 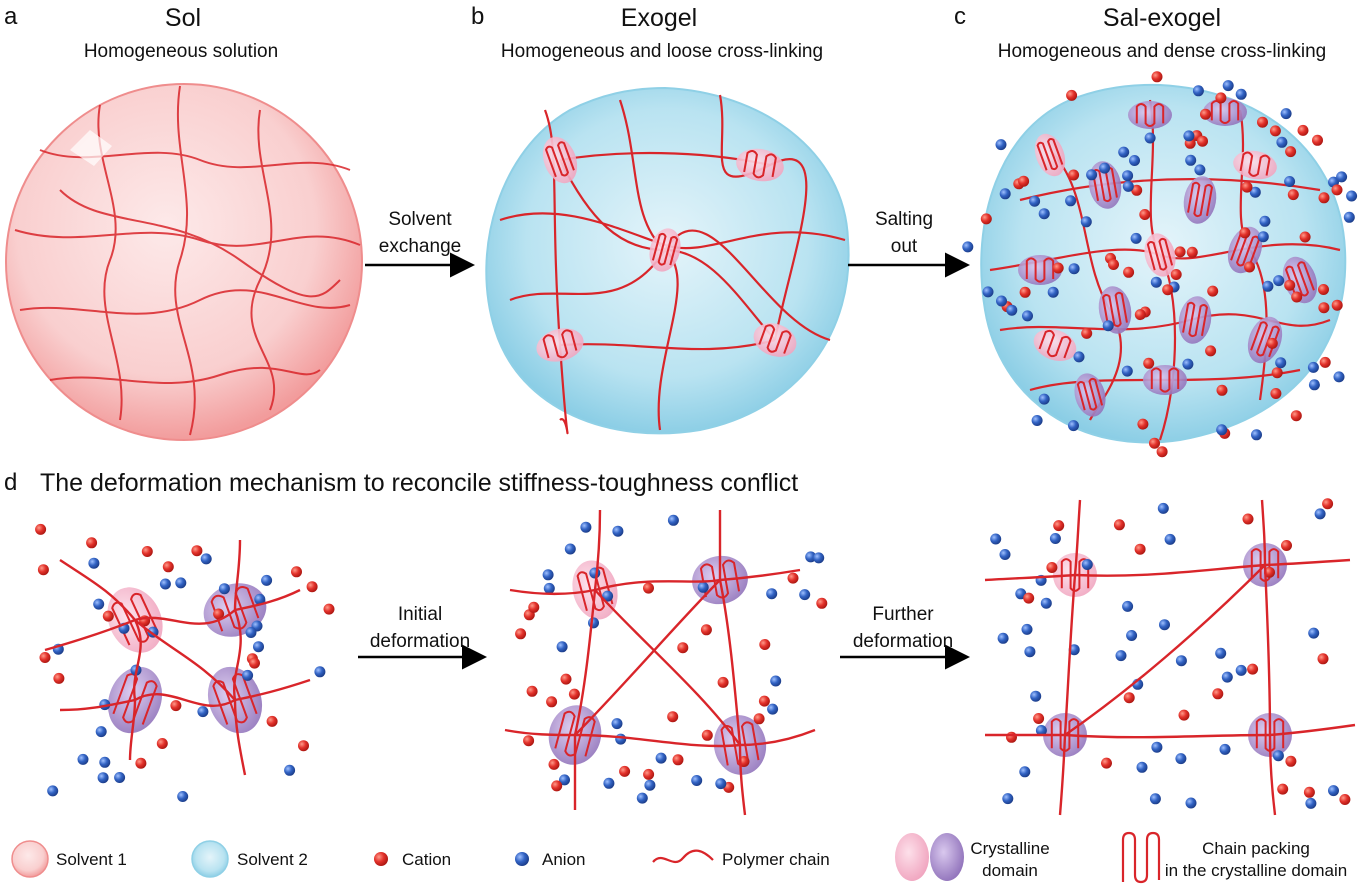 I want to click on salting-out-line1: Salting, so click(x=904, y=219).